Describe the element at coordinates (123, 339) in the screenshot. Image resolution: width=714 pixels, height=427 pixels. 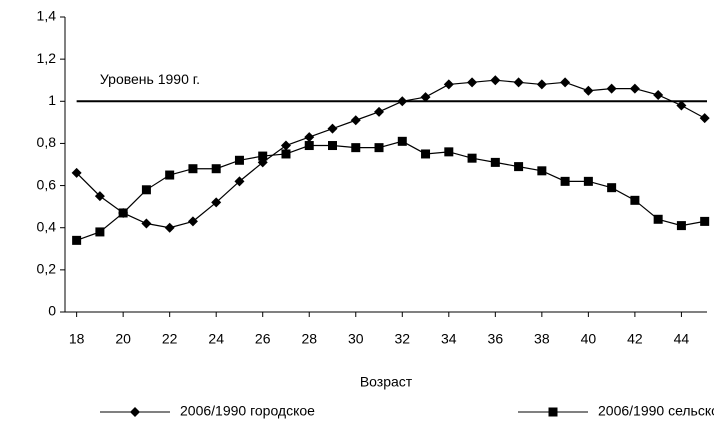
I see `x-tick-label: 20` at that location.